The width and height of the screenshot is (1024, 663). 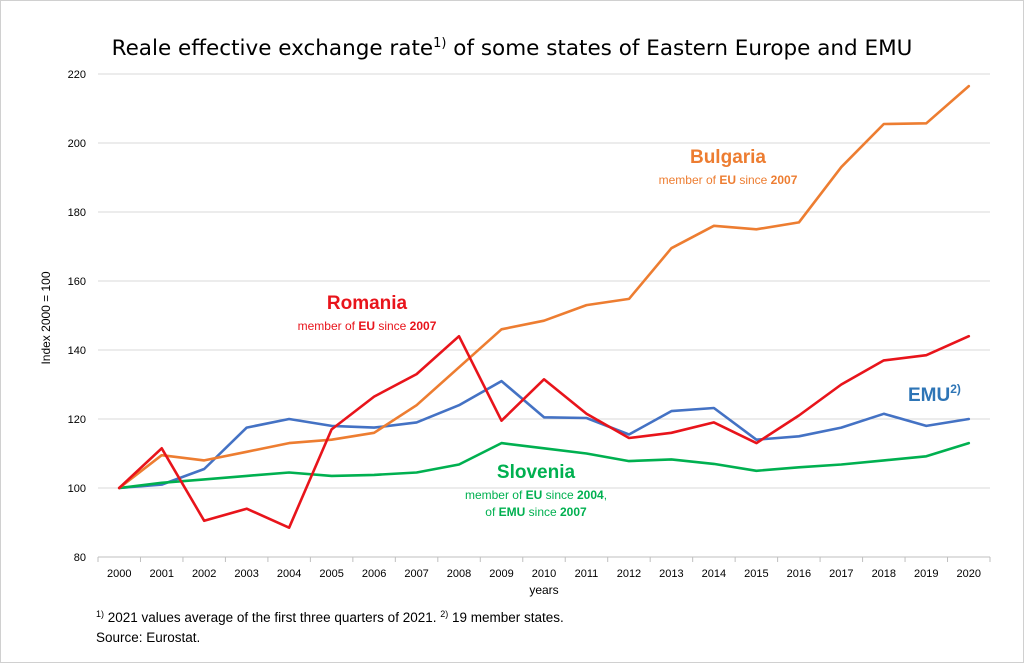 What do you see at coordinates (543, 590) in the screenshot?
I see `x-axis-label: years` at bounding box center [543, 590].